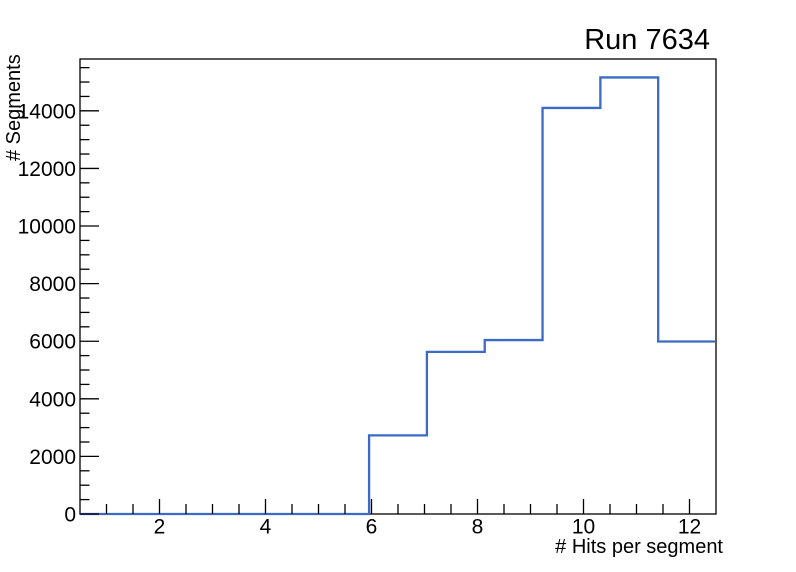 Image resolution: width=796 pixels, height=572 pixels. I want to click on y-tick-label: 8000, so click(52, 284).